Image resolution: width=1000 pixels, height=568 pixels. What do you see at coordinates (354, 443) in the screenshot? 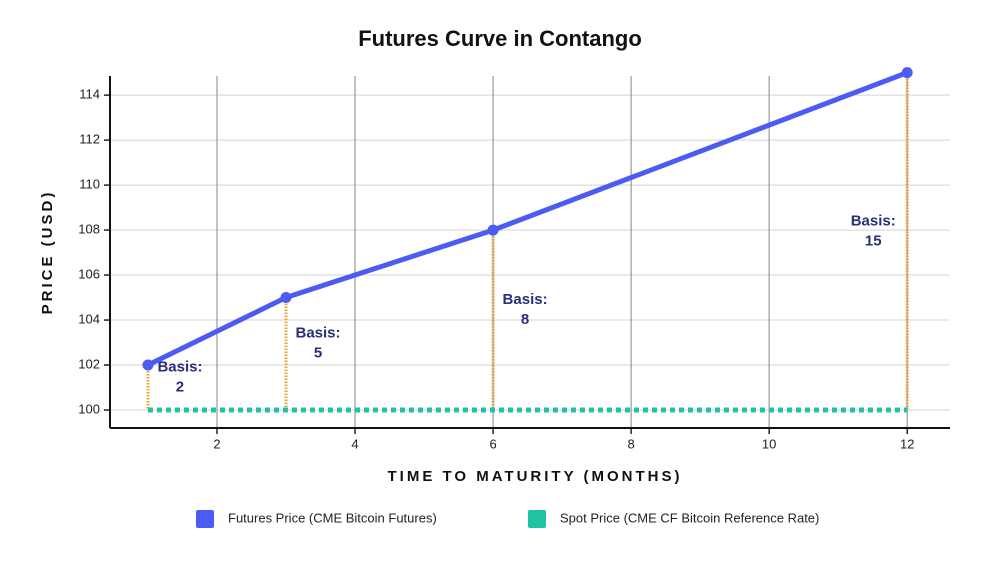
I see `x-tick-label: 4` at bounding box center [354, 443].